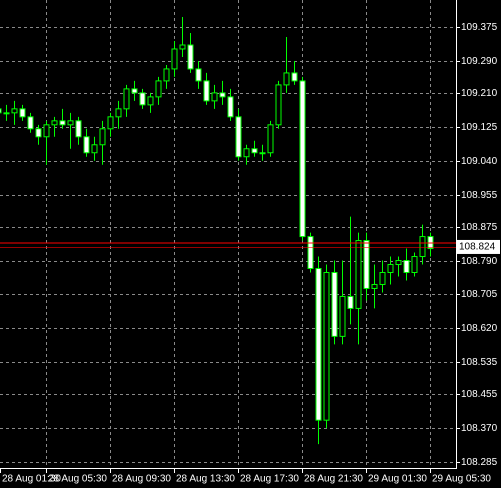 The image size is (501, 488). What do you see at coordinates (31, 479) in the screenshot?
I see `x-tick-label: 28 Aug 01:30` at bounding box center [31, 479].